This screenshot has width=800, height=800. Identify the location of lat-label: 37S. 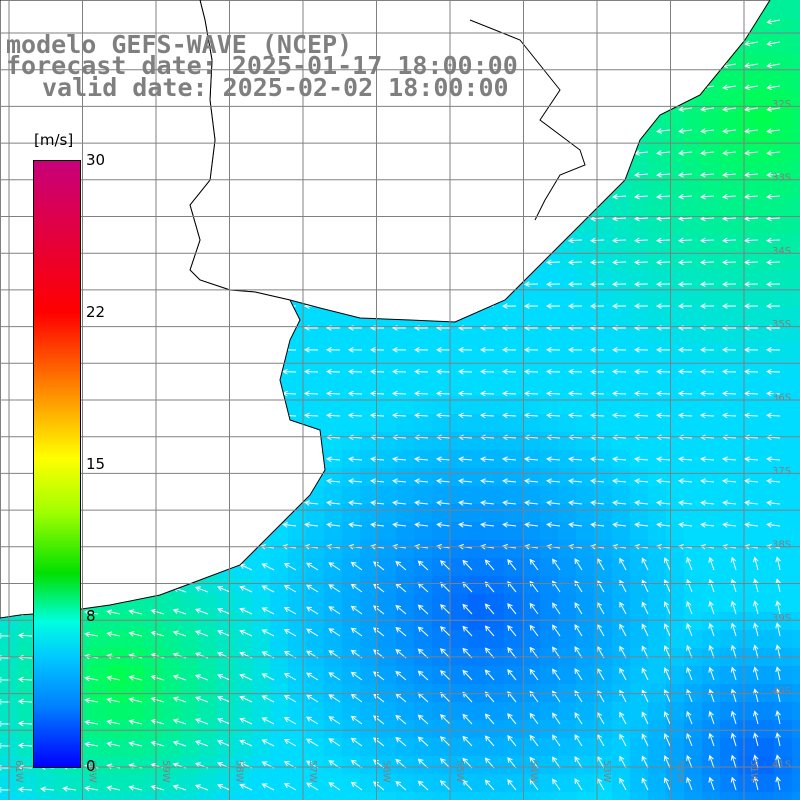
(781, 471).